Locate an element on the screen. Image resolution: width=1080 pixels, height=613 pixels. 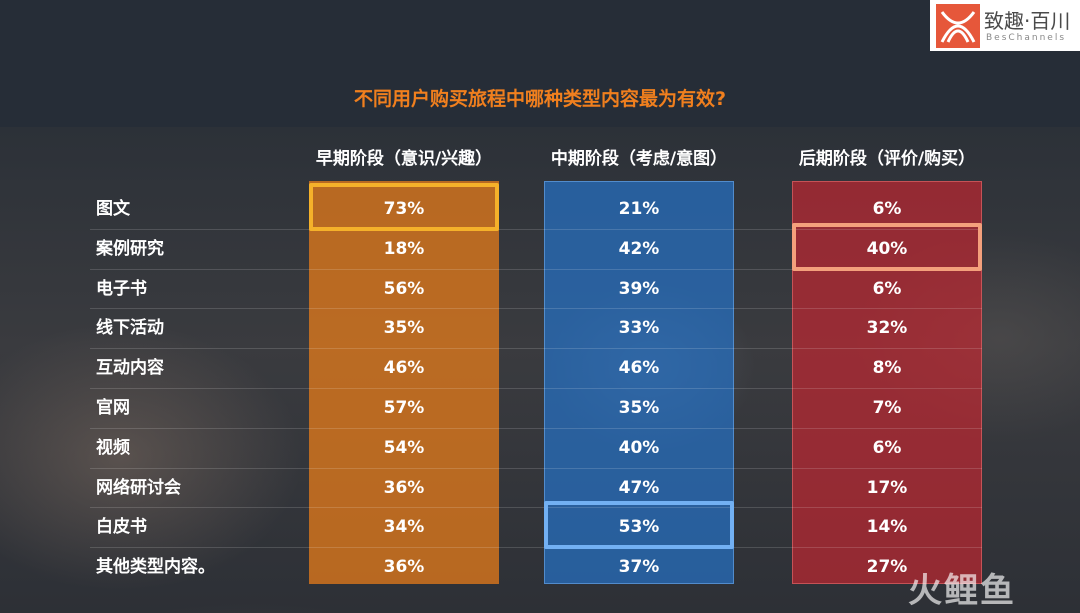
cell-mid: 21% is located at coordinates (639, 209).